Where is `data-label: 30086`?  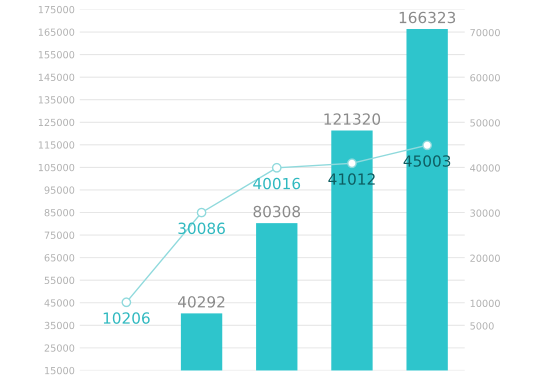 data-label: 30086 is located at coordinates (201, 228).